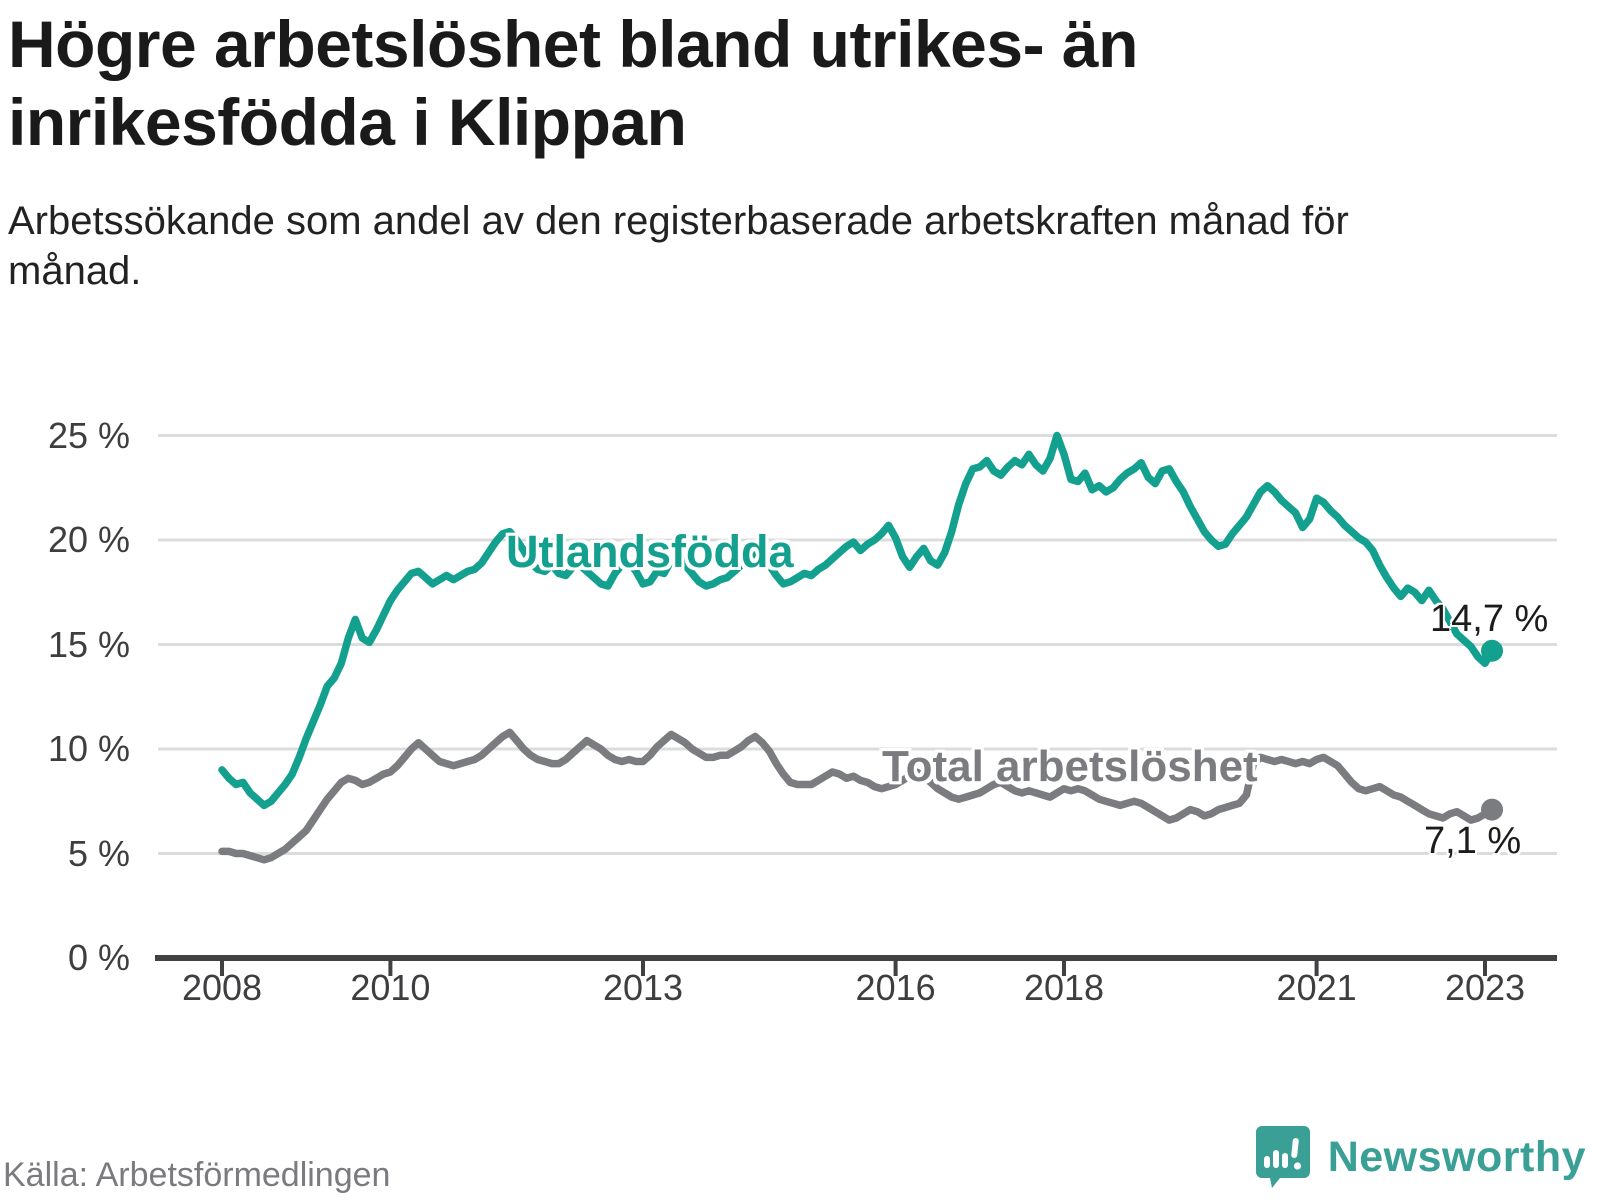 The width and height of the screenshot is (1600, 1200). I want to click on x-axis-label-2013: 2013, so click(643, 987).